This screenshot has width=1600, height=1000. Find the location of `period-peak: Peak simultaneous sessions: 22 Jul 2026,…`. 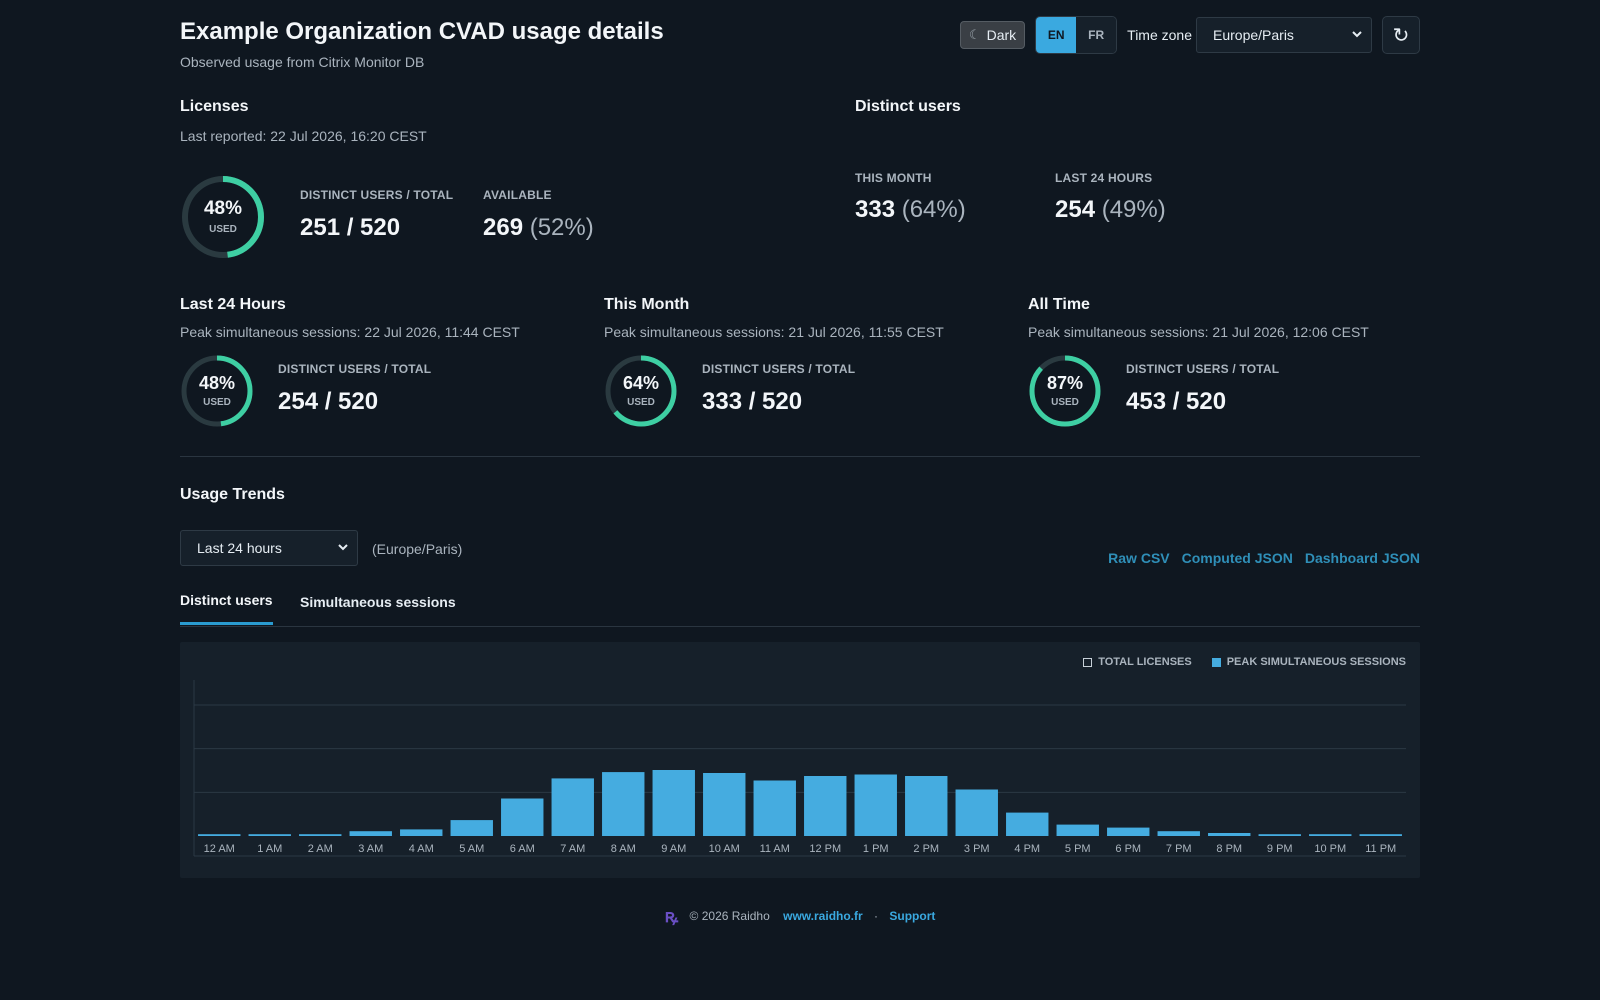

period-peak: Peak simultaneous sessions: 22 Jul 2026,… is located at coordinates (350, 332).